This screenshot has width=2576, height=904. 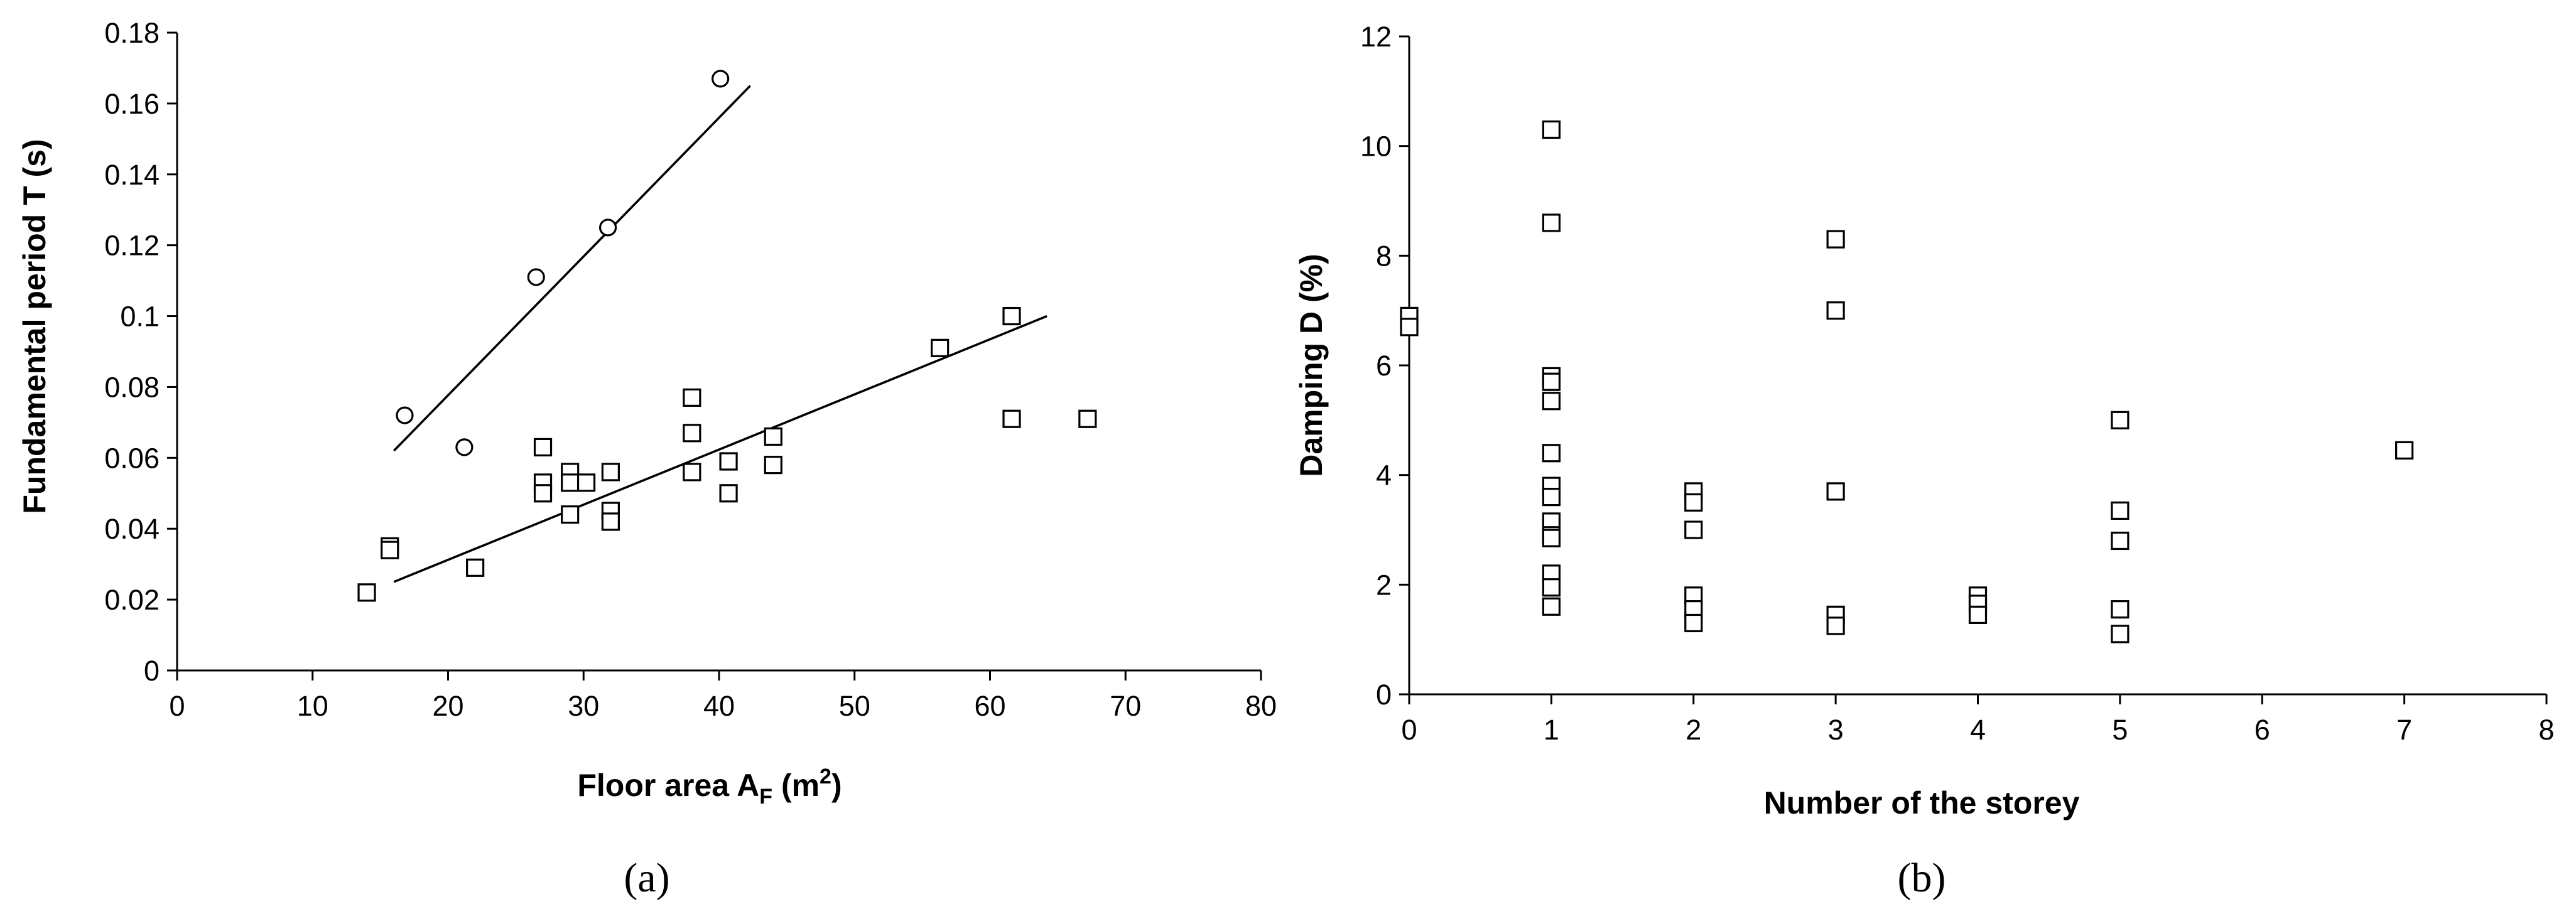 I want to click on x-tick-label-b: 7, so click(x=2404, y=730).